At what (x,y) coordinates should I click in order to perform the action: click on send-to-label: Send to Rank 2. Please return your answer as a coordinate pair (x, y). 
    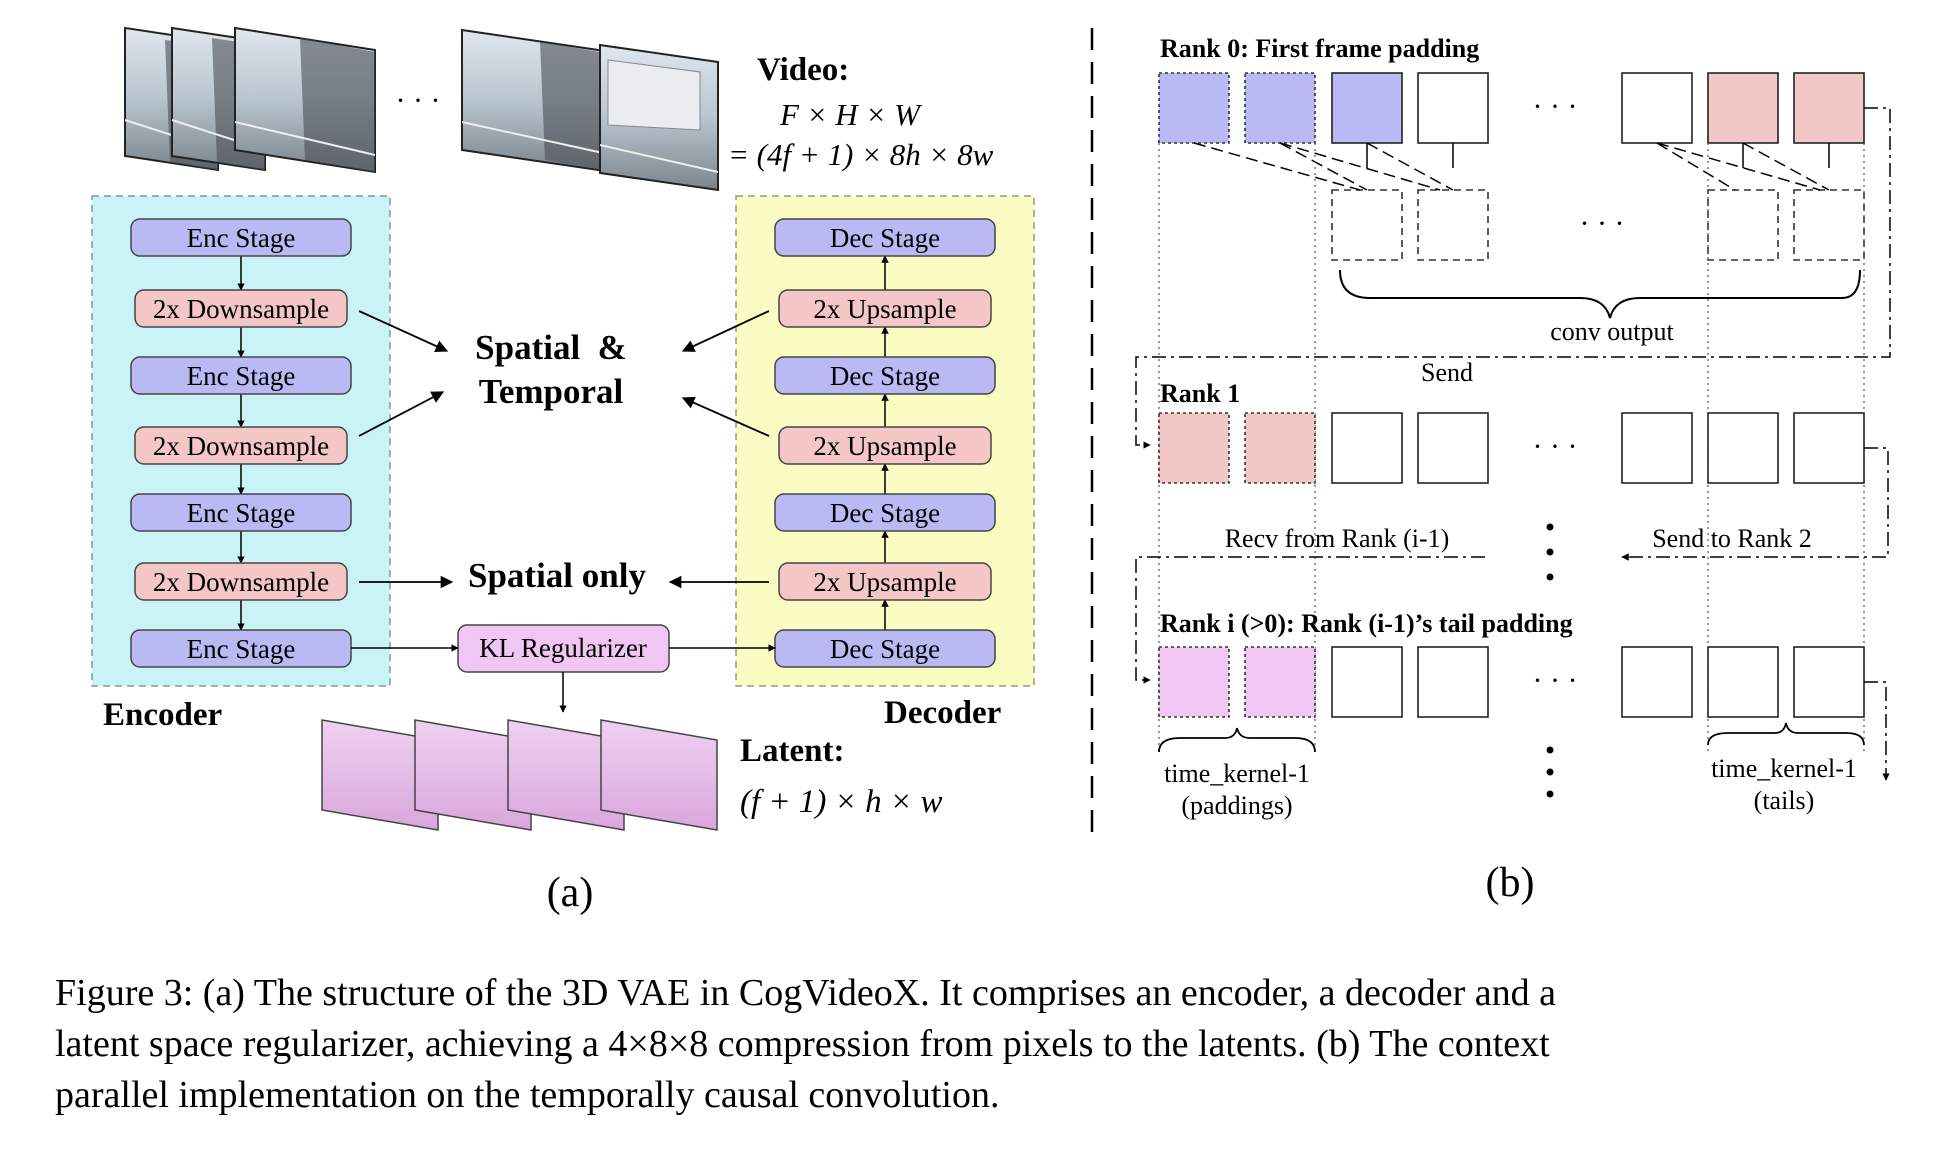
    Looking at the image, I should click on (1732, 538).